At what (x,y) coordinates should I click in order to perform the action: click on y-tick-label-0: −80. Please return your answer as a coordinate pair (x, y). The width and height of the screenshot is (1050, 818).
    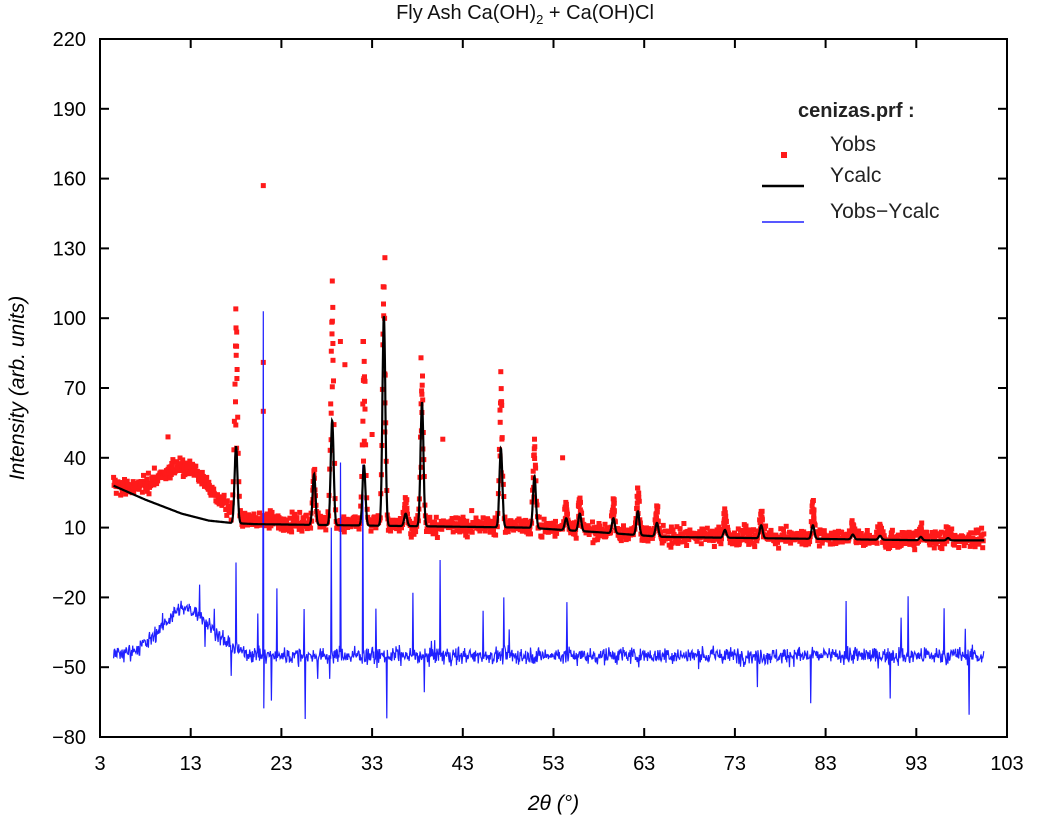
    Looking at the image, I should click on (69, 738).